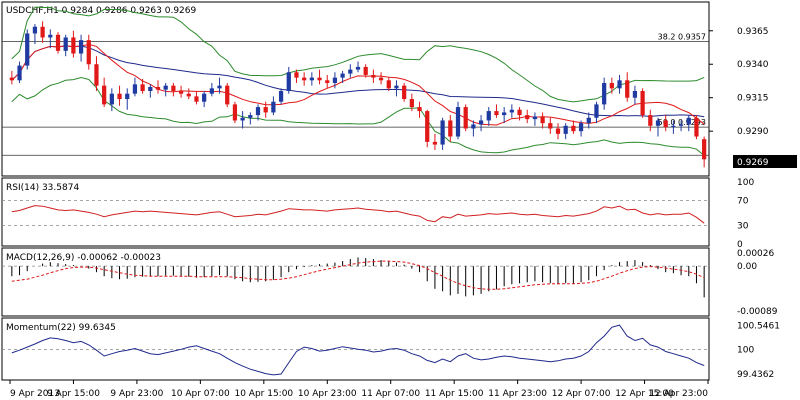 The height and width of the screenshot is (400, 800). What do you see at coordinates (745, 183) in the screenshot?
I see `rsi-tick-label: 100` at bounding box center [745, 183].